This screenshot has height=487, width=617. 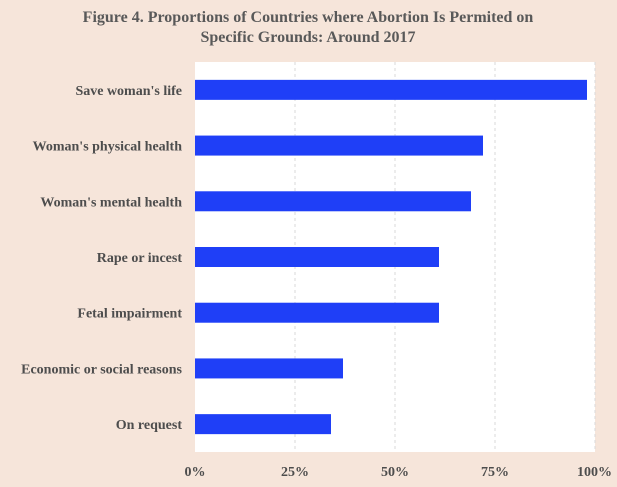 What do you see at coordinates (307, 37) in the screenshot?
I see `chart-title-line-2: Specific Grounds: Around 2017` at bounding box center [307, 37].